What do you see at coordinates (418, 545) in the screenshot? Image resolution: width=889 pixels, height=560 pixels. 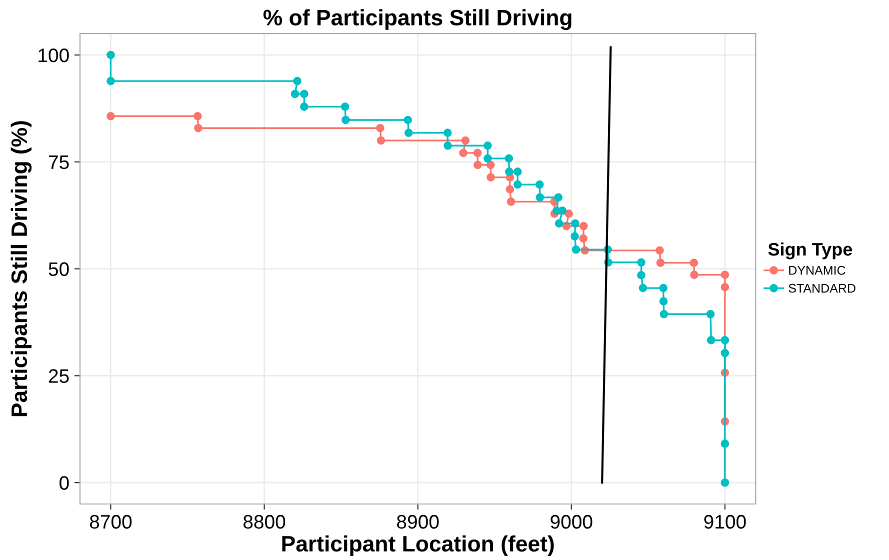 I see `x-axis-title: Participant Location (feet)` at bounding box center [418, 545].